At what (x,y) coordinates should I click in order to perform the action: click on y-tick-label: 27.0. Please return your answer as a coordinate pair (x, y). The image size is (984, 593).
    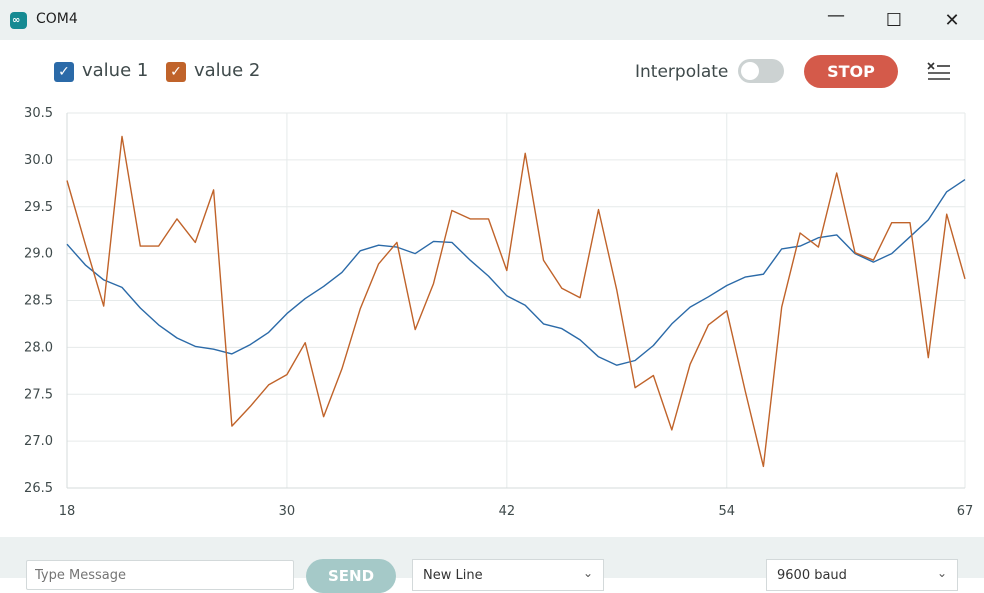
    Looking at the image, I should click on (38, 441).